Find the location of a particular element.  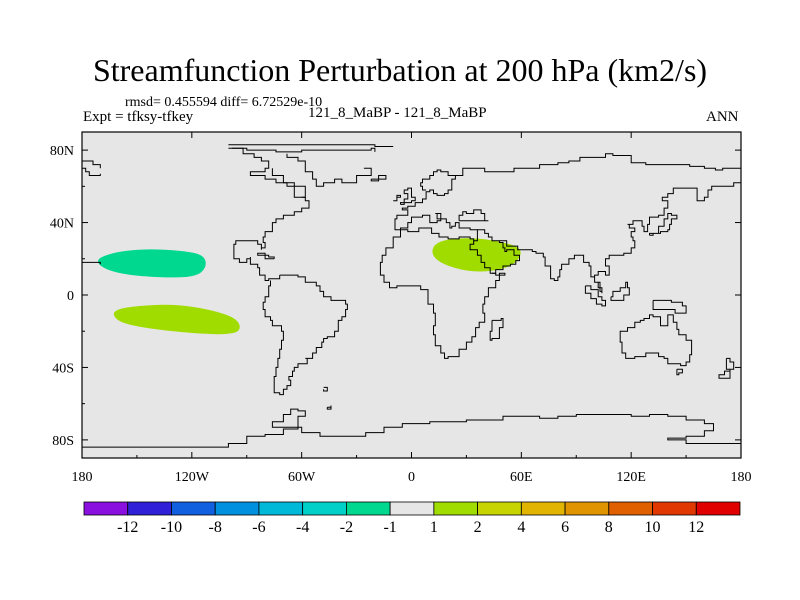

colorbar-label: -8 is located at coordinates (215, 527).